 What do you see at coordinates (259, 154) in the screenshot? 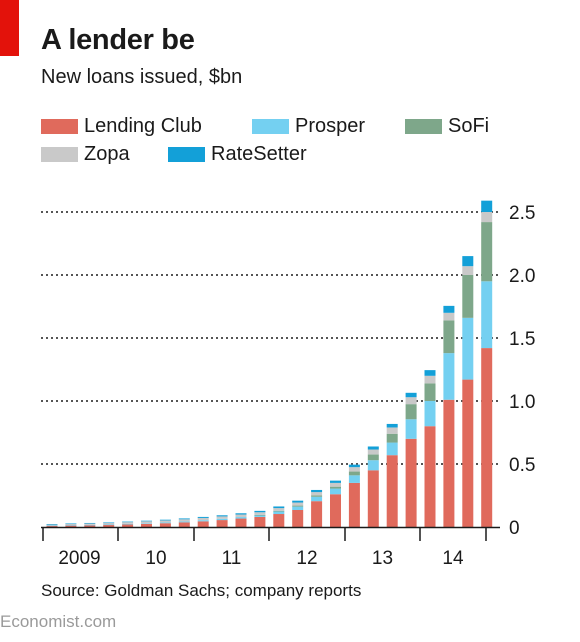
I see `legend-label-ratesetter: RateSetter` at bounding box center [259, 154].